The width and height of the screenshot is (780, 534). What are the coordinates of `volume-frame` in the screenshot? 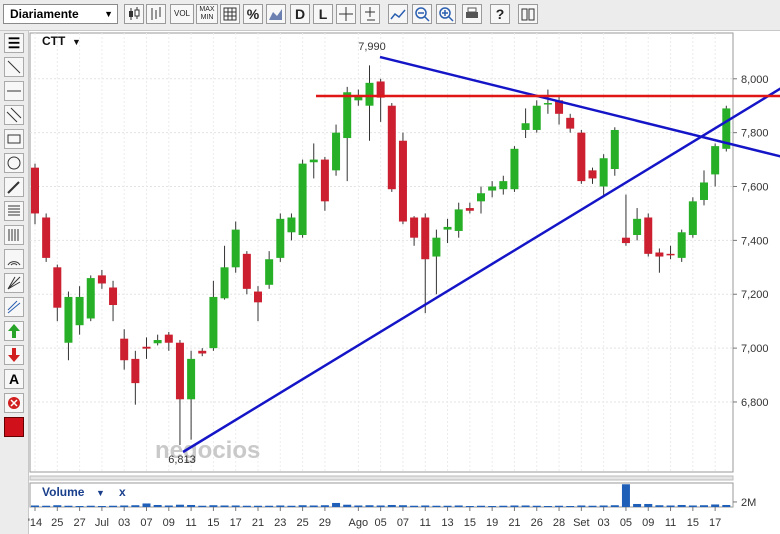 It's located at (381, 495).